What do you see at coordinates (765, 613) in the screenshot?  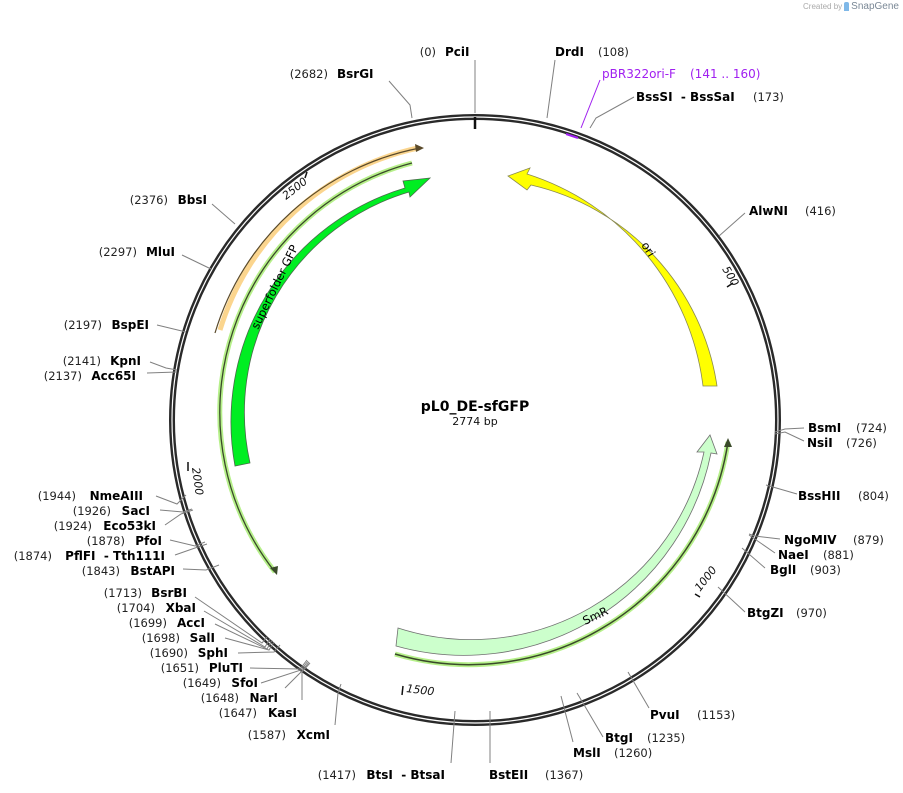 I see `svg-text: BtgZI` at bounding box center [765, 613].